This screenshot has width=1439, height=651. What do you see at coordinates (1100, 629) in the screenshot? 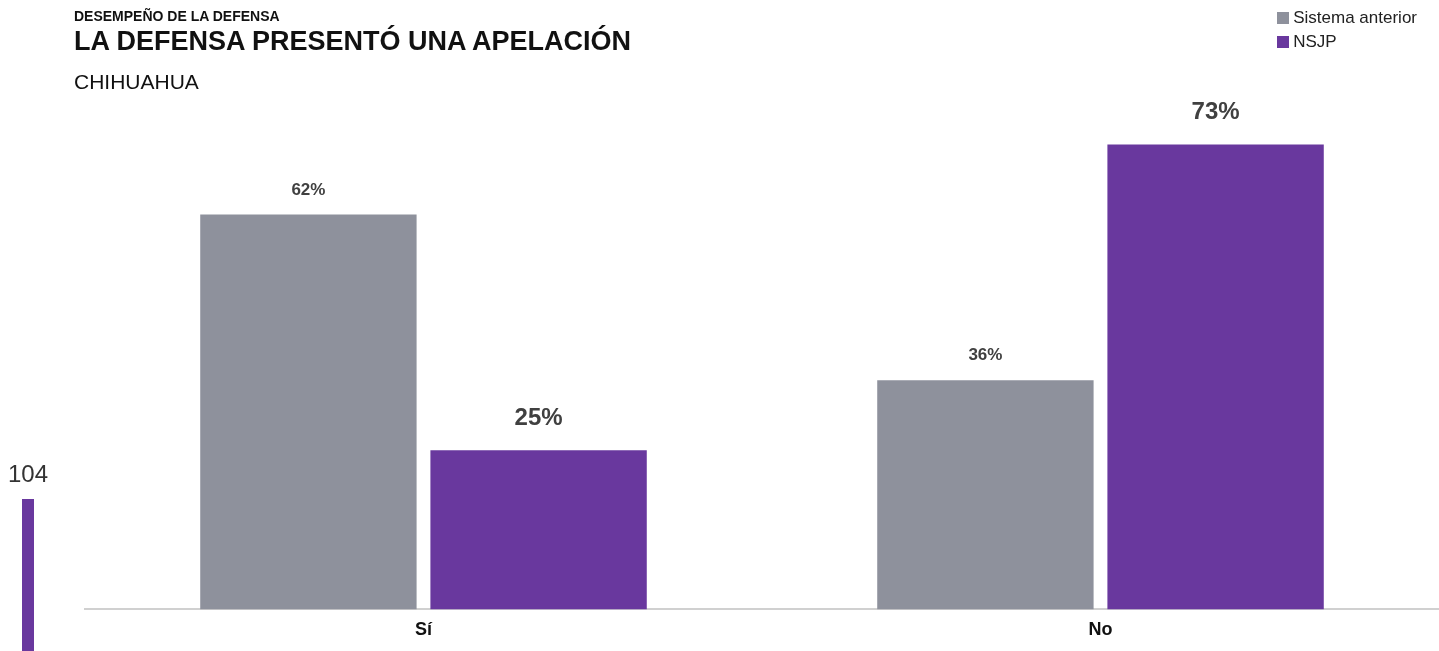
I see `x-tick-label: No` at bounding box center [1100, 629].